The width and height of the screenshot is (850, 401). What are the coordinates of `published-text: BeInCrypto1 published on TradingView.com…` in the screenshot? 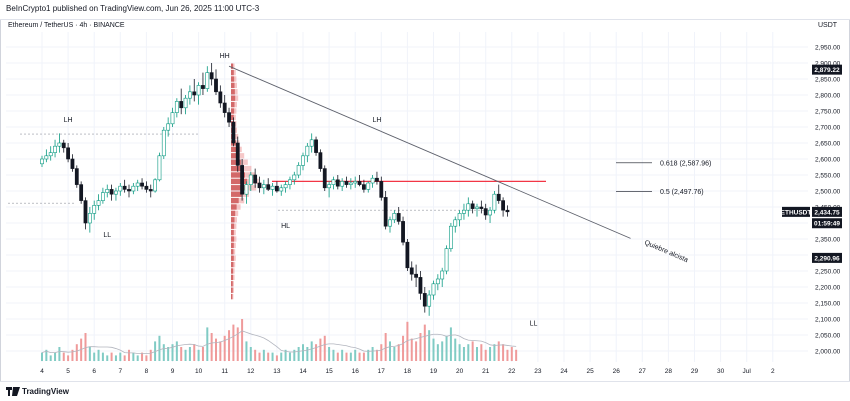 It's located at (133, 8).